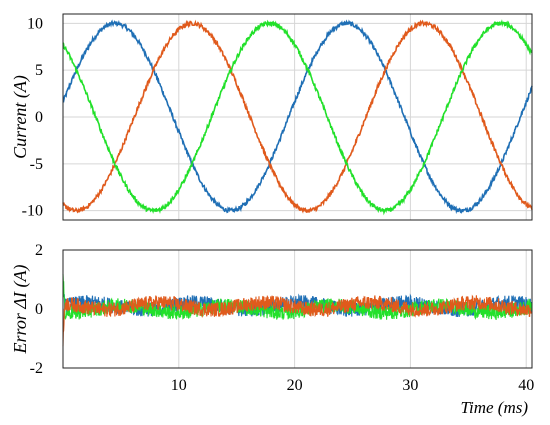  I want to click on error-y-tick-labels: 2 0 -2, so click(36, 309).